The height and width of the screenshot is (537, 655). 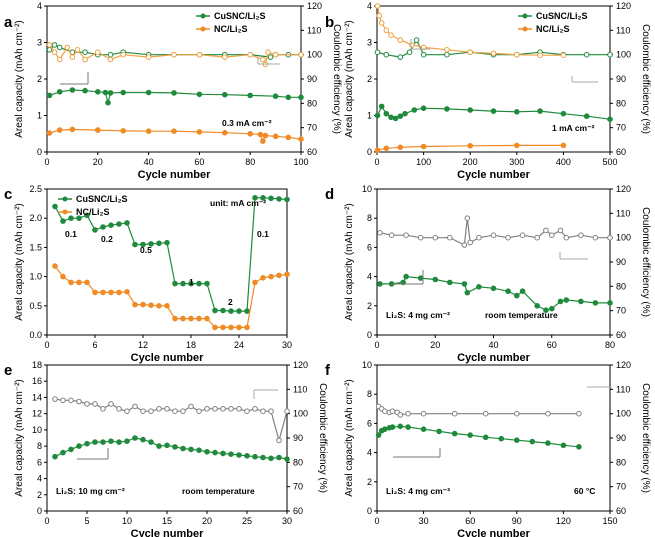 What do you see at coordinates (171, 296) in the screenshot?
I see `series-line` at bounding box center [171, 296].